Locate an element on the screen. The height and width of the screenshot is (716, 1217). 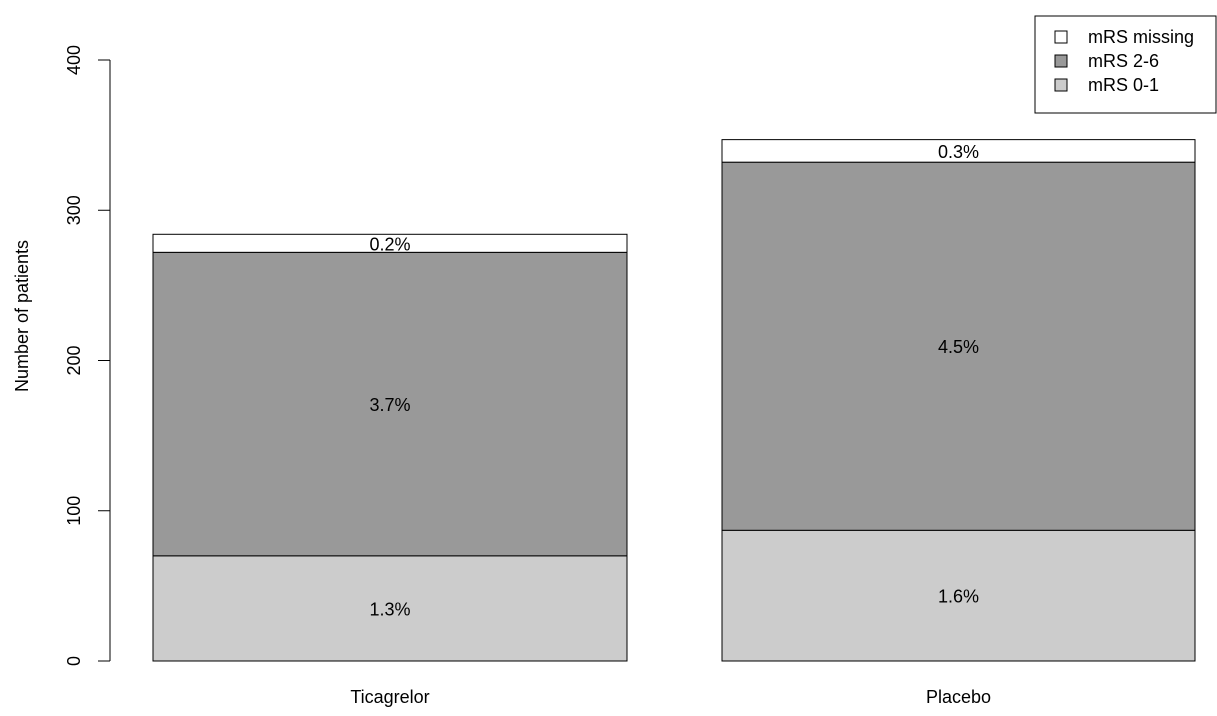
y-tick-label: 0 is located at coordinates (74, 661).